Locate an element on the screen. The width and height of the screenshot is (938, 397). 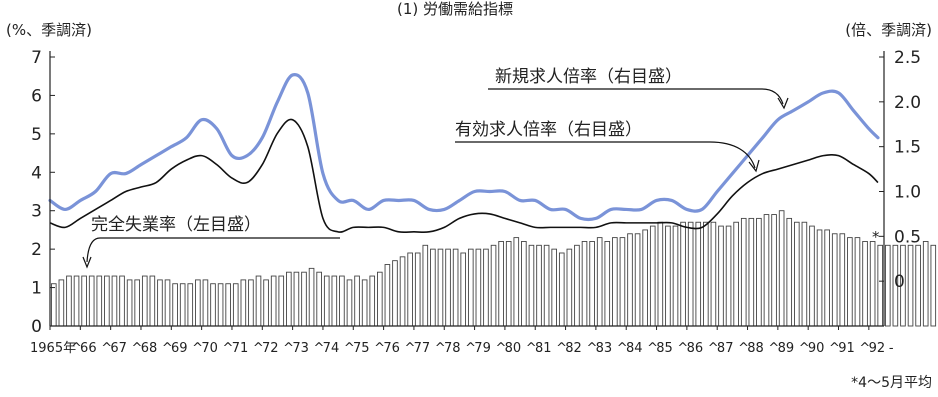
asterisk-mark: * is located at coordinates (876, 237).